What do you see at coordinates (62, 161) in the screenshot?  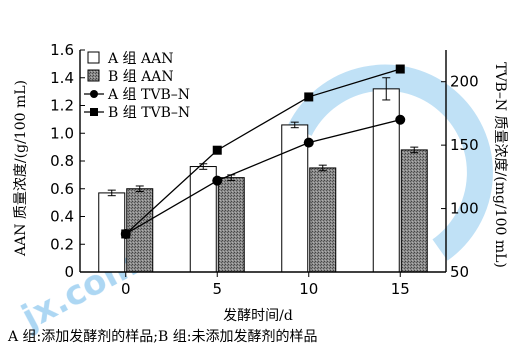 I see `y-left-tick-label: 0.8` at bounding box center [62, 161].